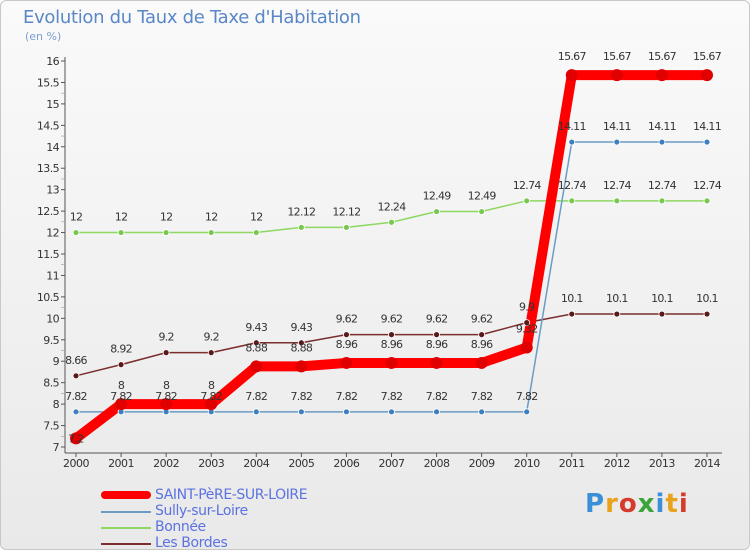 The width and height of the screenshot is (750, 550). I want to click on y-tick-label: 11.5, so click(48, 254).